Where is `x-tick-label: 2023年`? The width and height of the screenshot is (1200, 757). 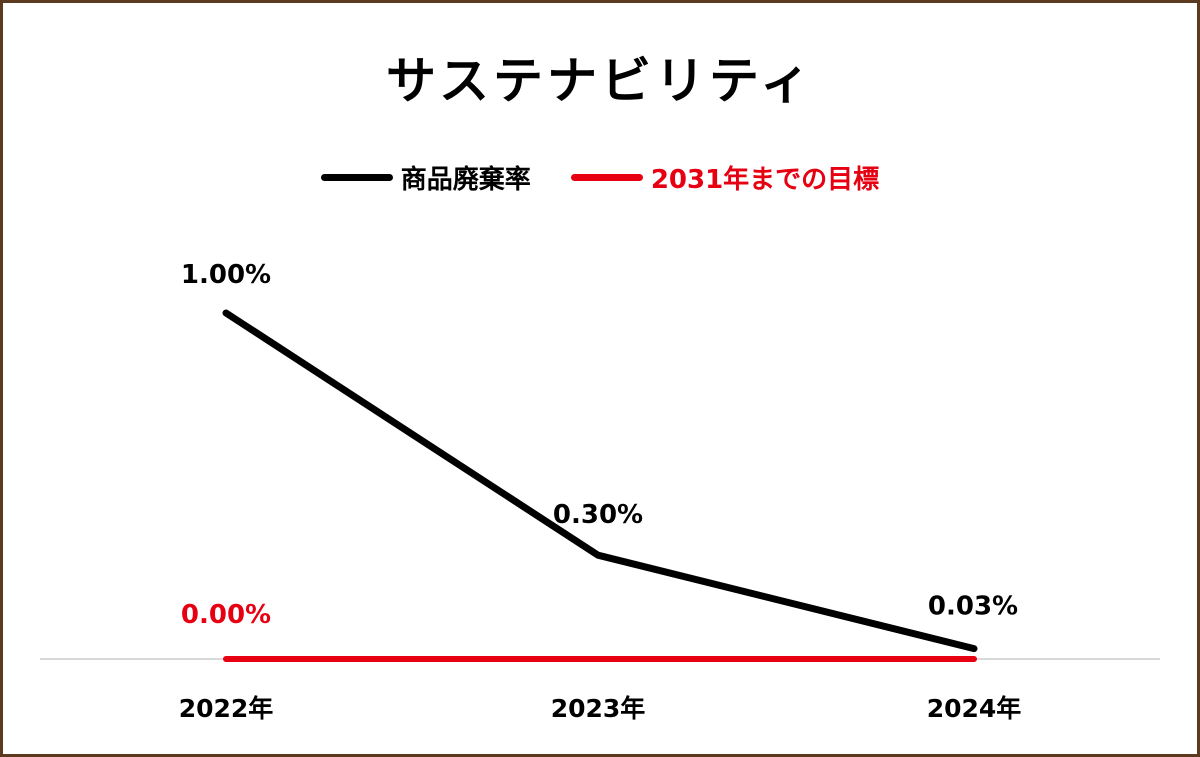
x-tick-label: 2023年 is located at coordinates (598, 708).